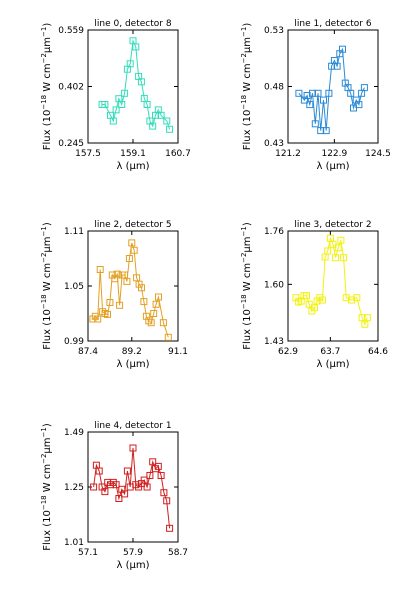 This screenshot has width=400, height=600. I want to click on y-tick-label: 1.25, so click(74, 488).